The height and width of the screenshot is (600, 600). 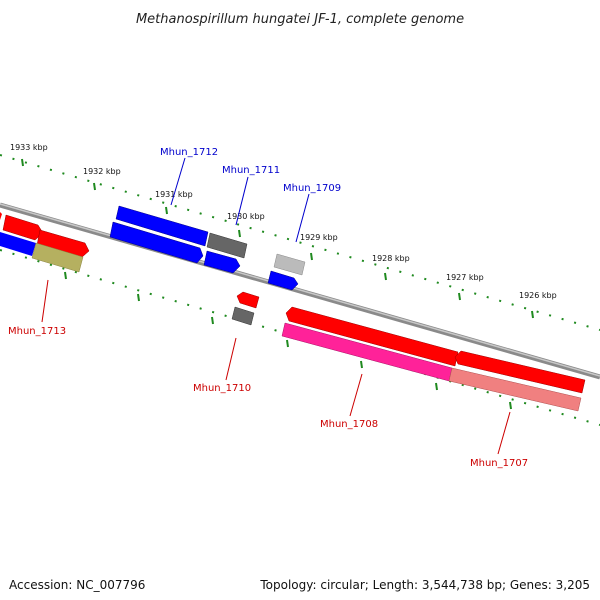 I want to click on kbp-label: 1930 kbp, so click(x=246, y=216).